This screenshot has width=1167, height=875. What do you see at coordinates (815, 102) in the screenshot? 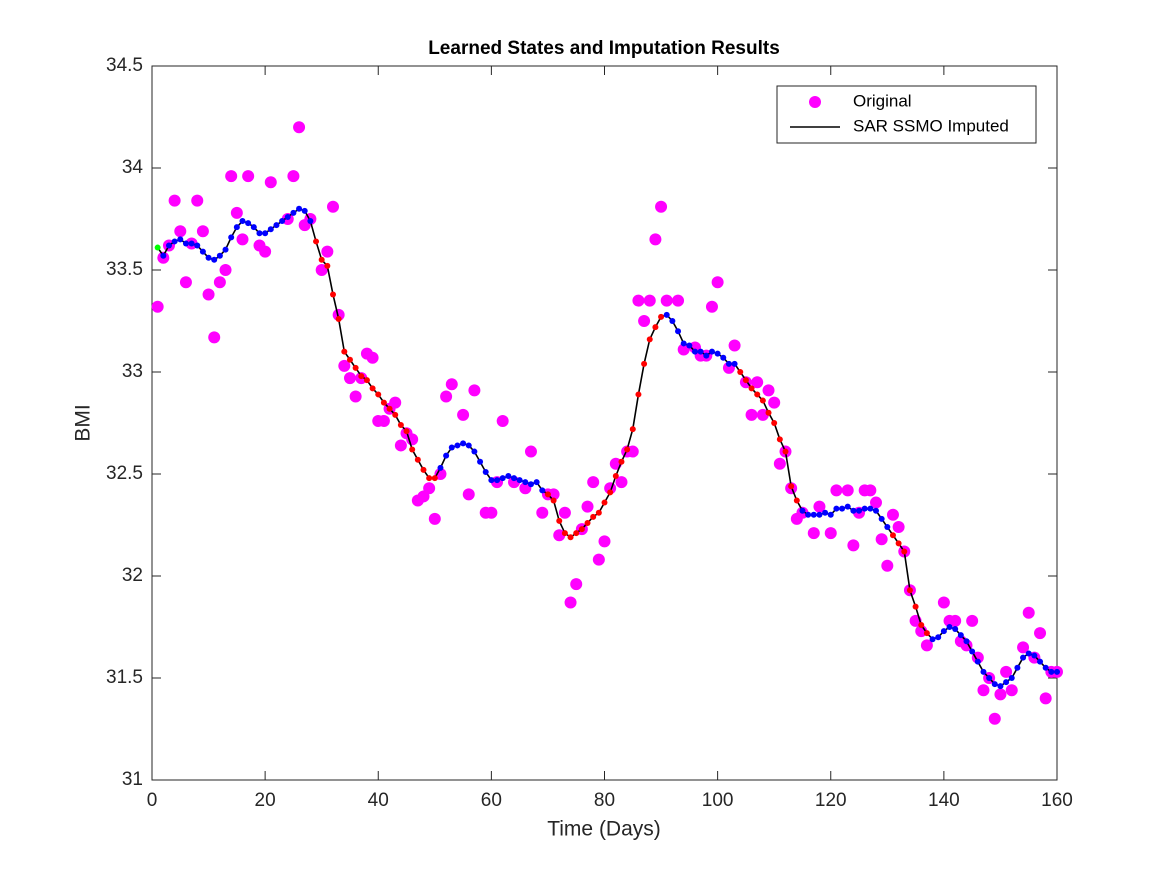
I see `legend-marker` at bounding box center [815, 102].